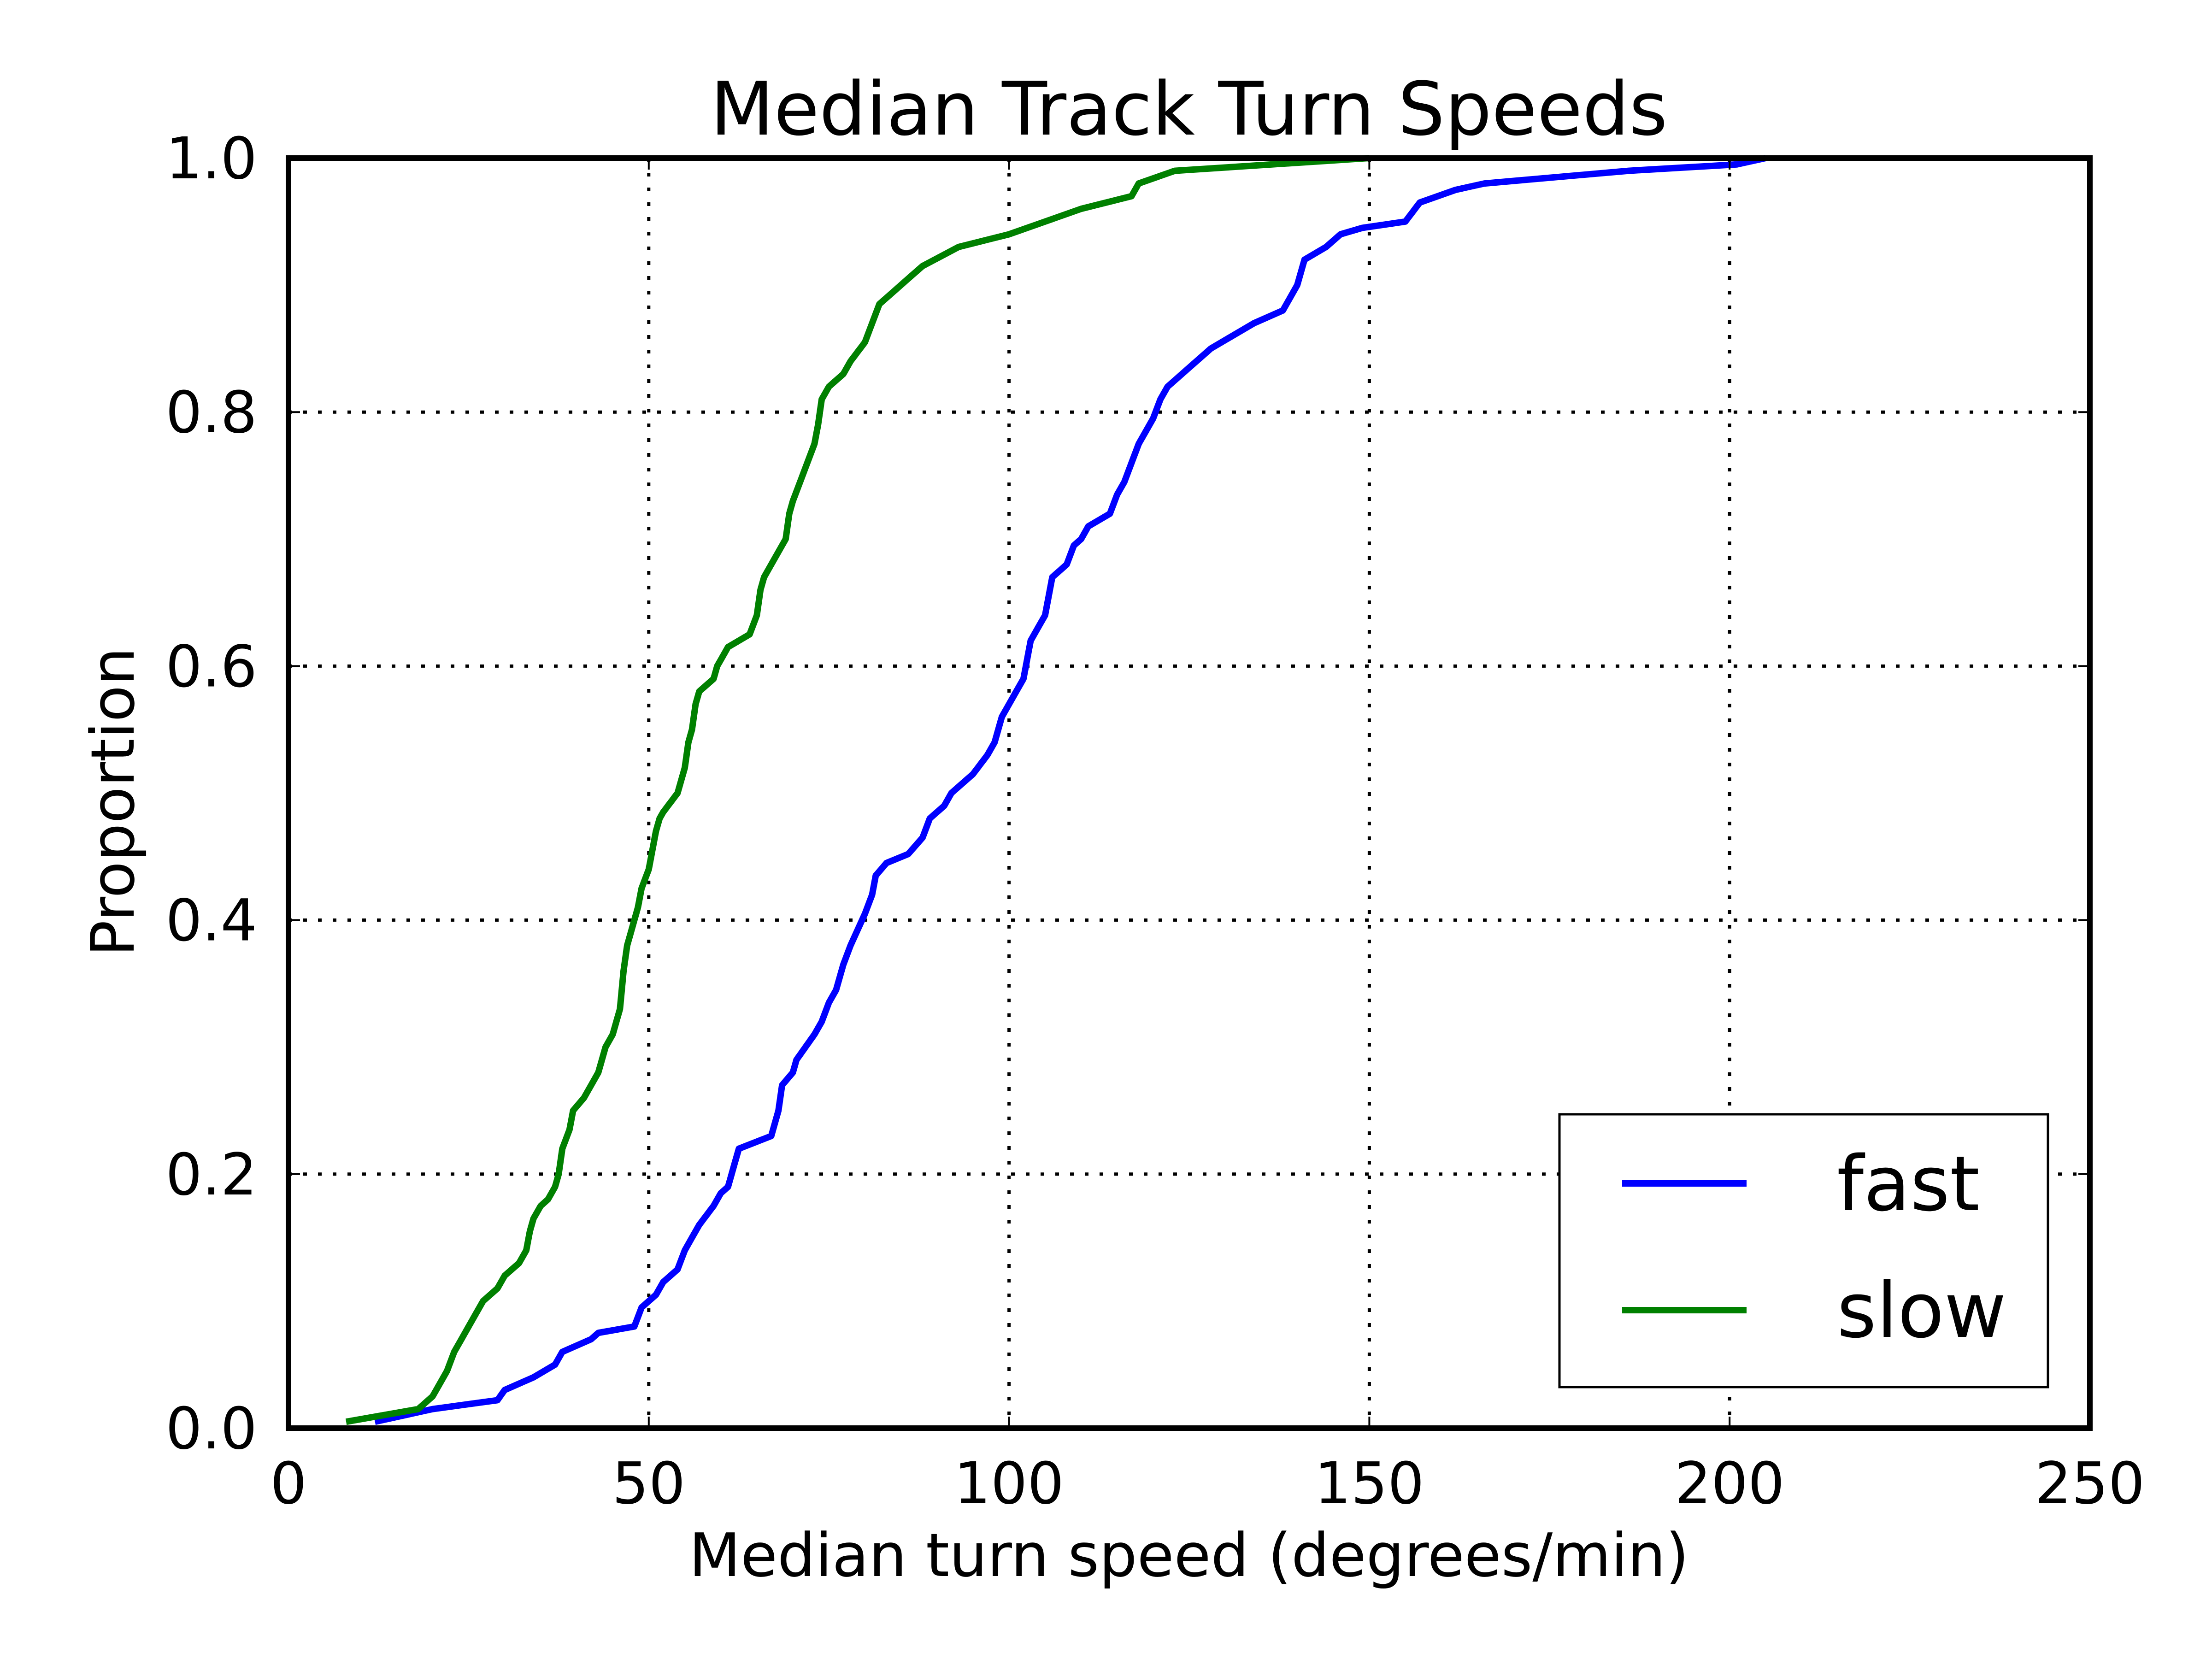 The height and width of the screenshot is (1659, 2212). I want to click on legend-box, so click(1803, 1250).